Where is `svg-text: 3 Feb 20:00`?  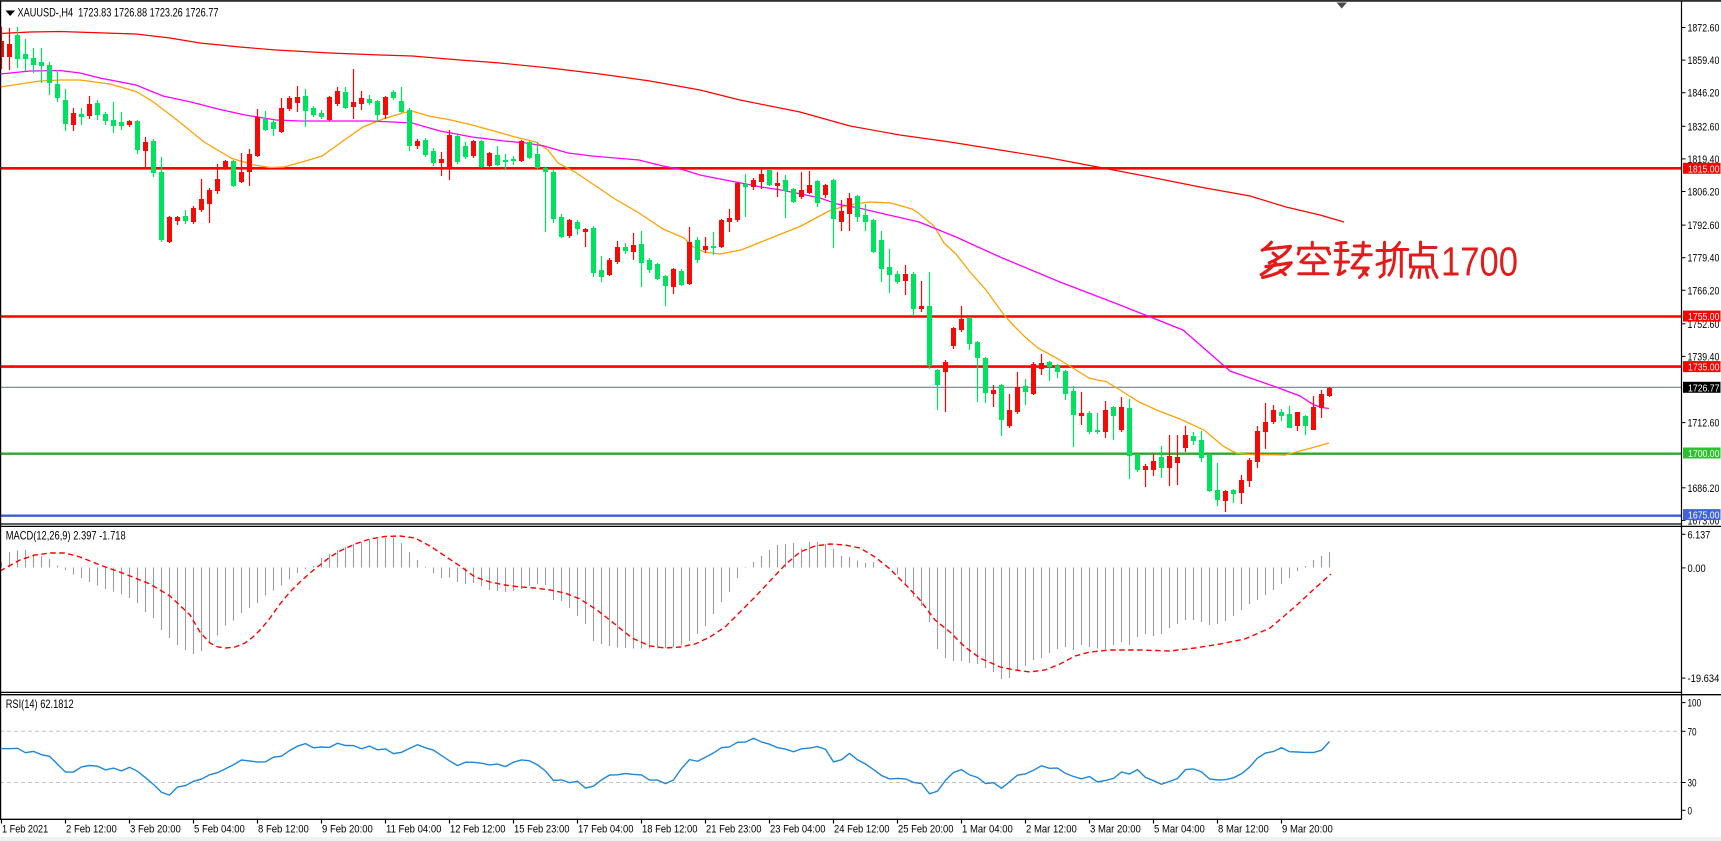
svg-text: 3 Feb 20:00 is located at coordinates (155, 830).